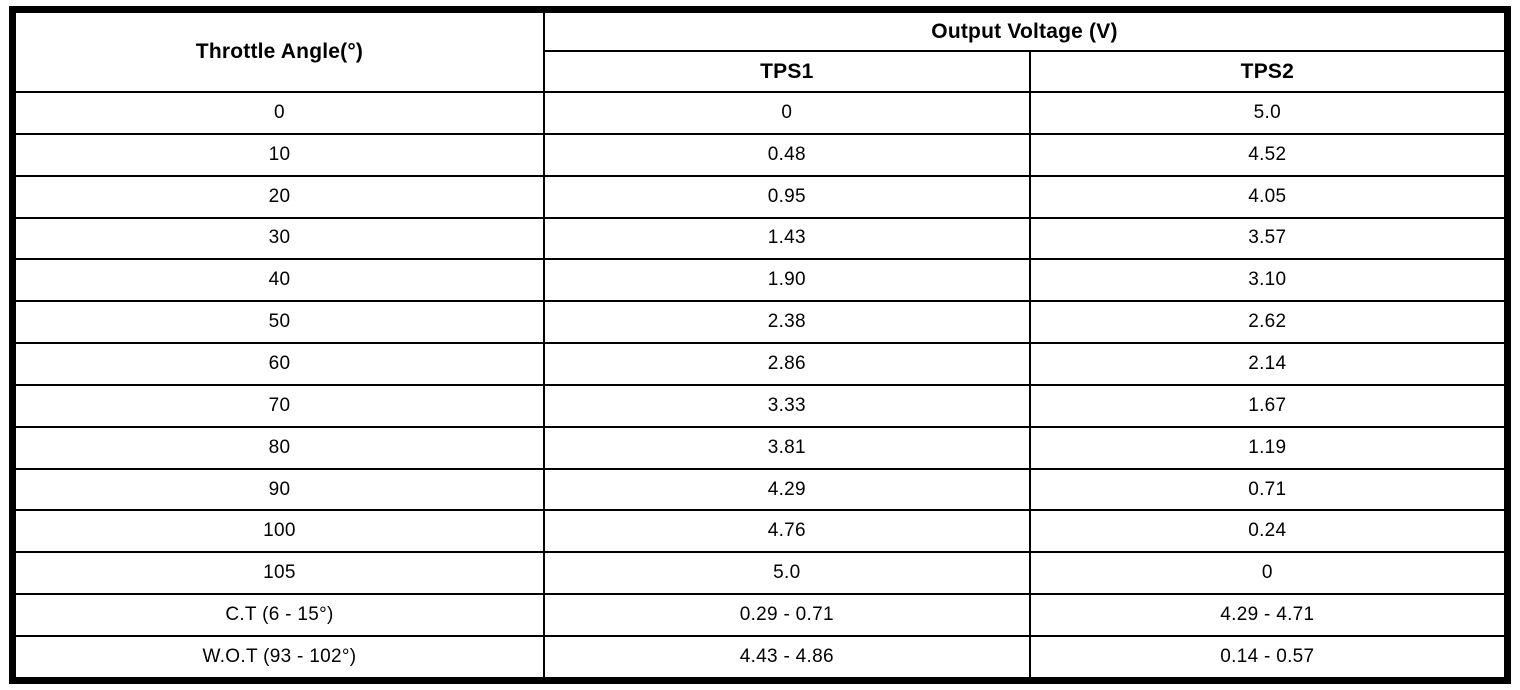 This screenshot has height=690, width=1520. I want to click on angle-cell: 90, so click(279, 489).